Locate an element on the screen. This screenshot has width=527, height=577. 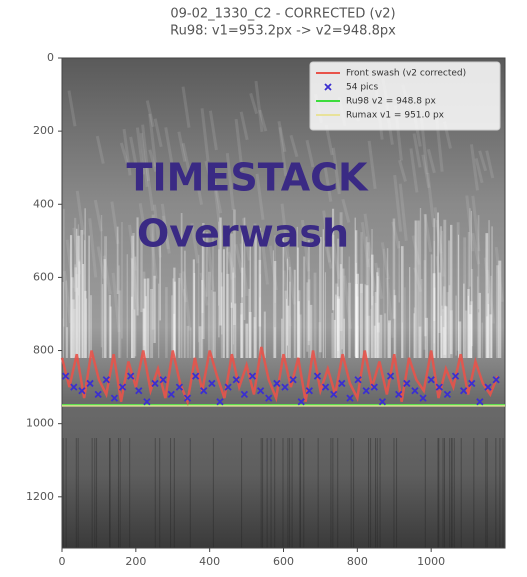
overlay-title: Overwash is located at coordinates (243, 234).